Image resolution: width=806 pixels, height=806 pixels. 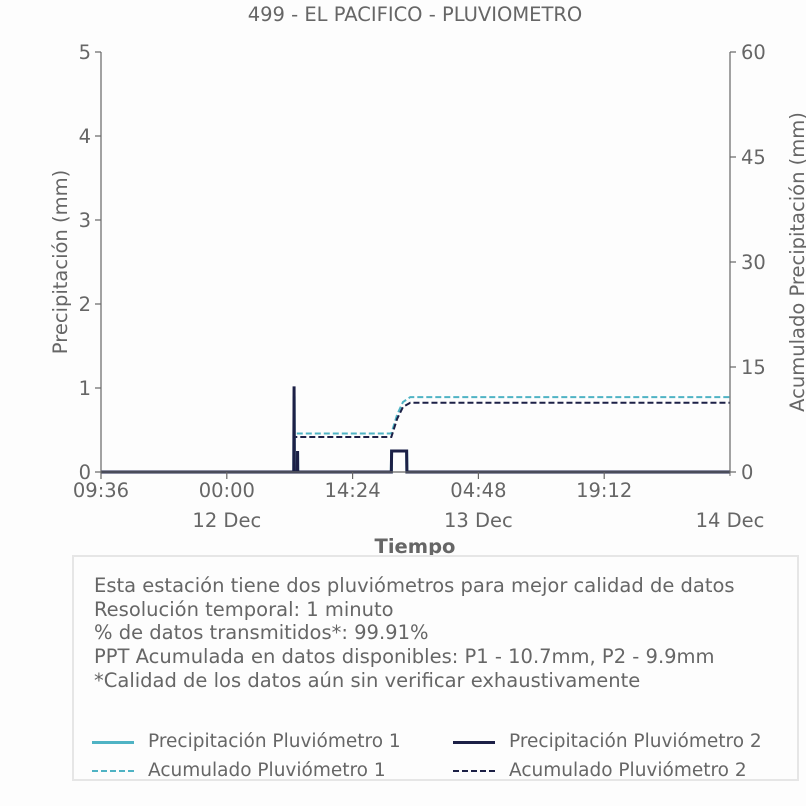 I want to click on y-axis-label: Precipitación (mm), so click(x=60, y=262).